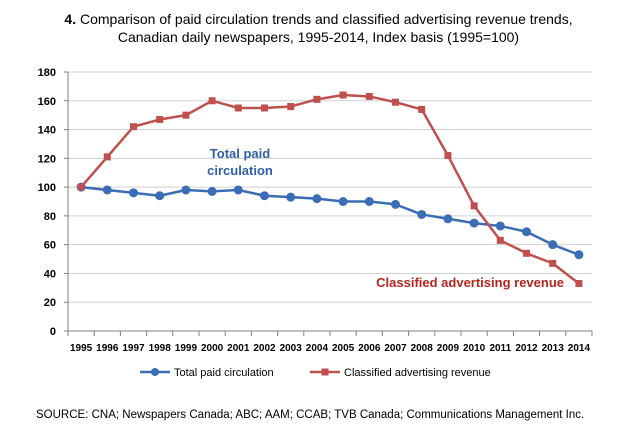  What do you see at coordinates (224, 373) in the screenshot?
I see `legend-label-circulation: Total paid circulation` at bounding box center [224, 373].